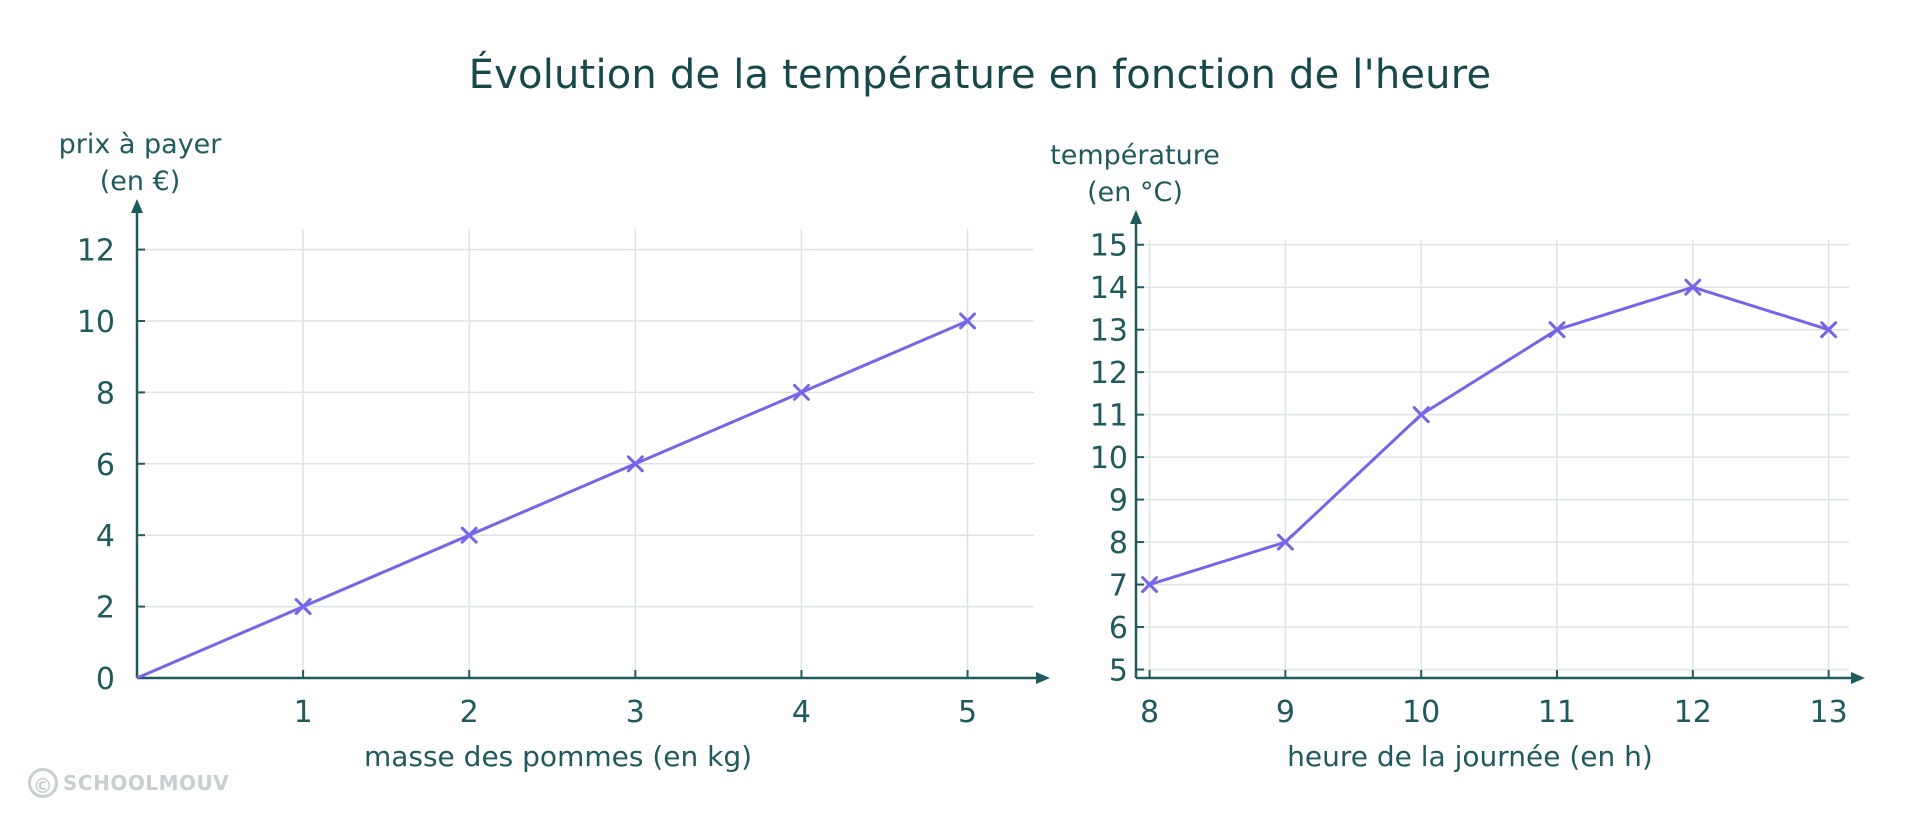 The height and width of the screenshot is (824, 1921). I want to click on chart2-y-tick-label: 9, so click(1118, 501).